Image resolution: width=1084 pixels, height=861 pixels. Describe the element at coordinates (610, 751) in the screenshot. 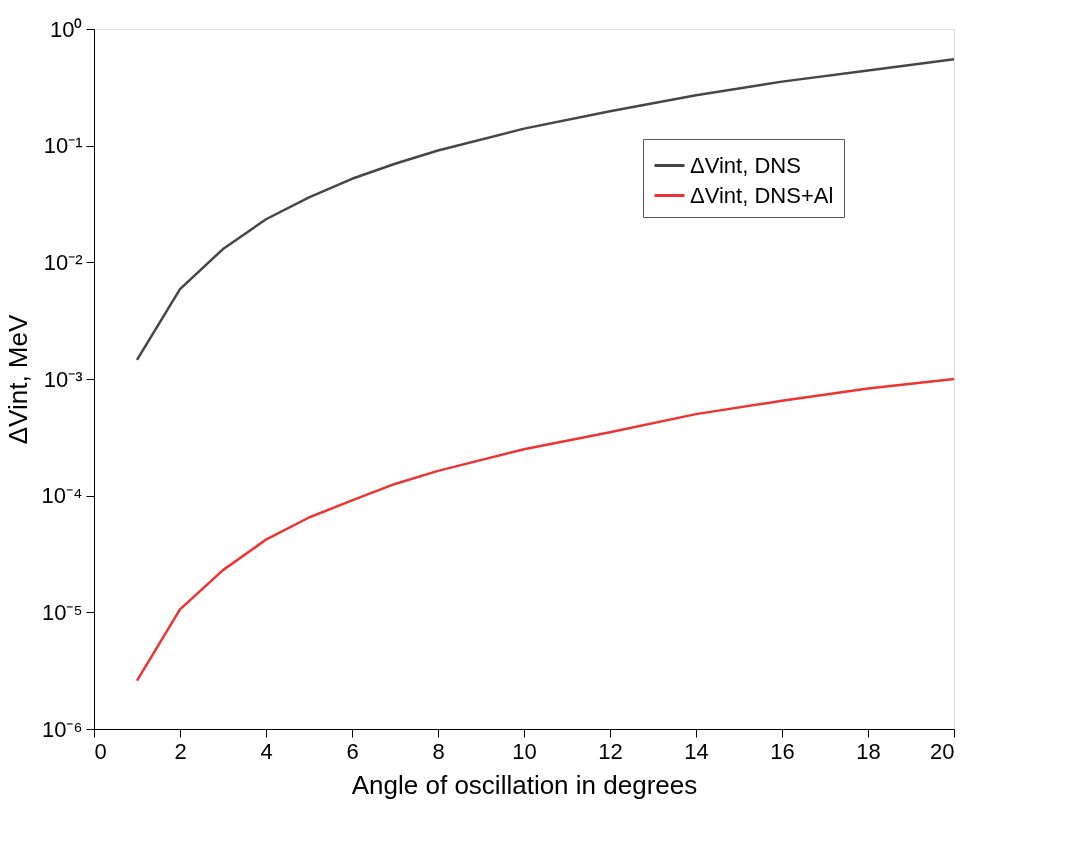

I see `x-tick-label: 12` at that location.